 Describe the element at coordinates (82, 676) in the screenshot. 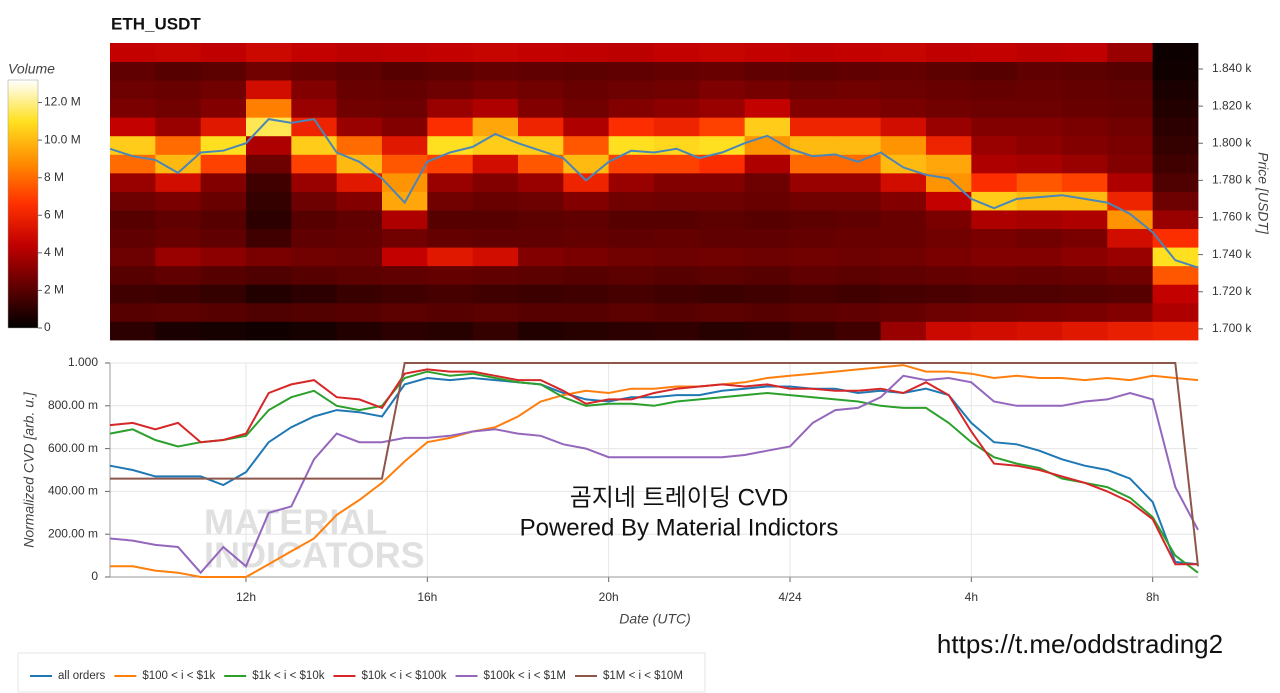

I see `legend-label: all orders` at that location.